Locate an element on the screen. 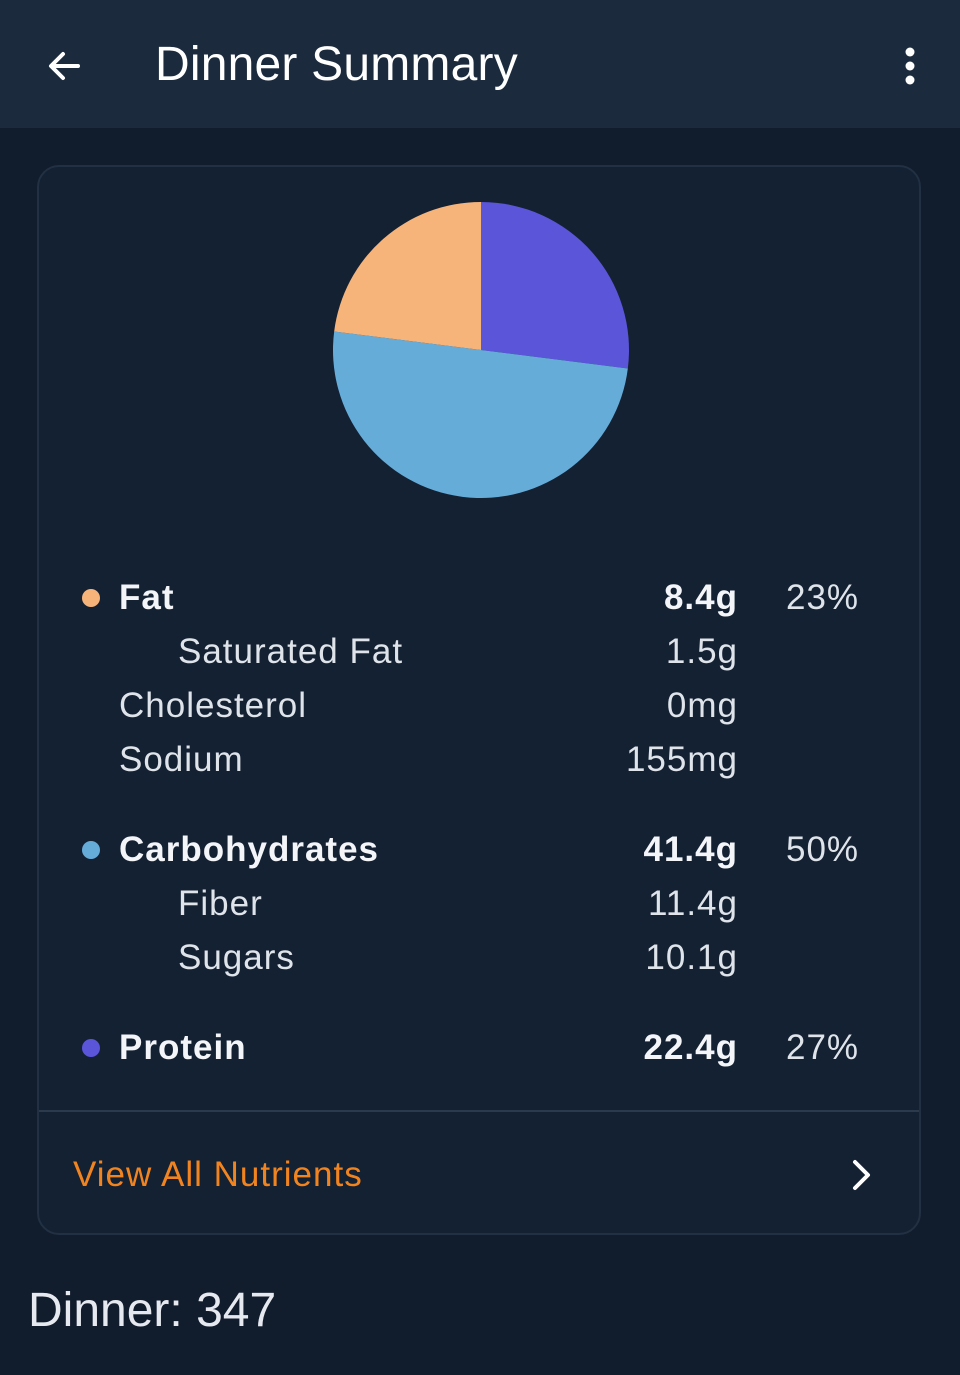 This screenshot has width=960, height=1375. card-divider is located at coordinates (479, 1111).